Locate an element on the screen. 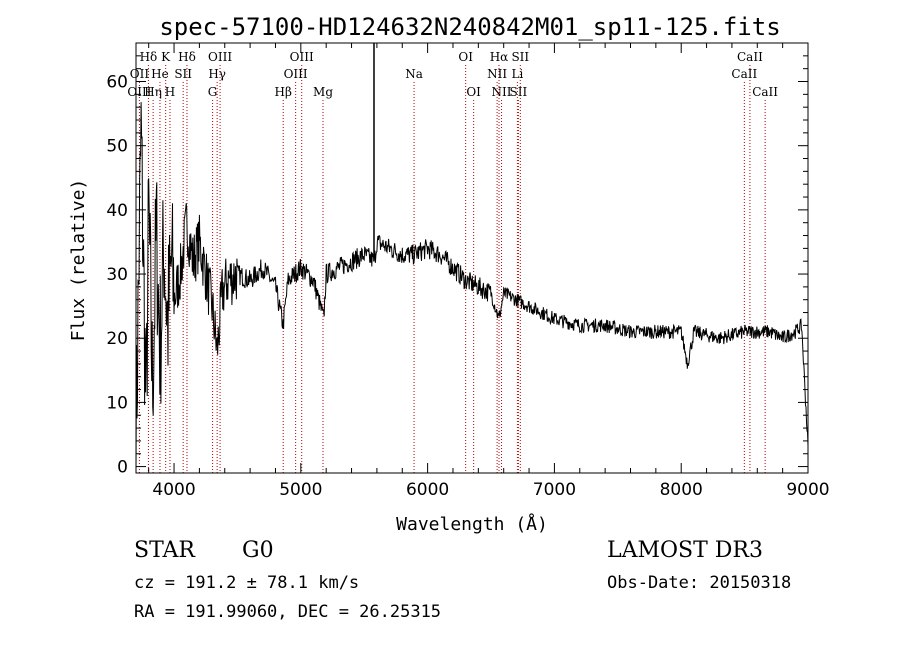 Image resolution: width=900 pixels, height=649 pixels. line-label: Hα is located at coordinates (499, 57).